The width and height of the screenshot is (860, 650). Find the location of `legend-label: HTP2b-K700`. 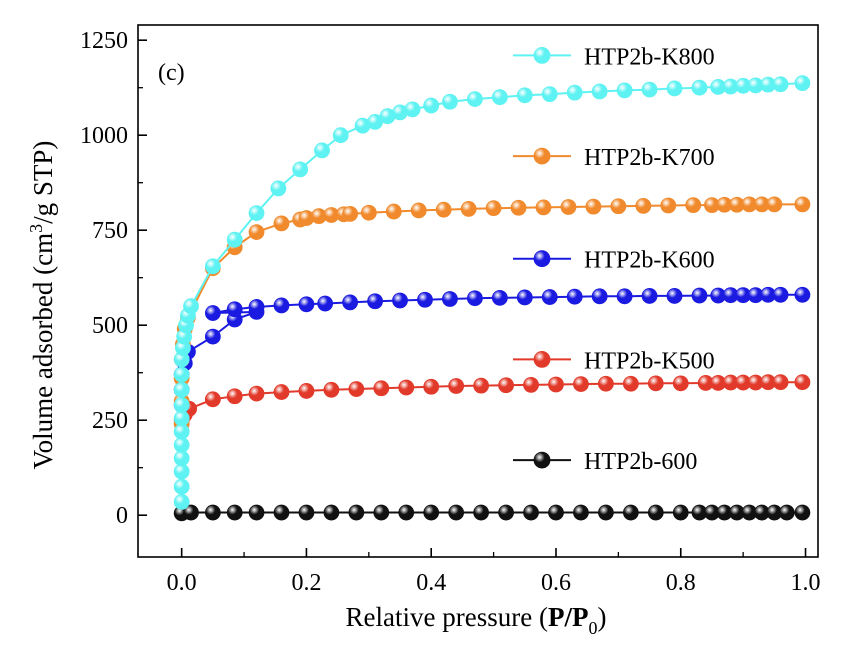

legend-label: HTP2b-K700 is located at coordinates (649, 158).